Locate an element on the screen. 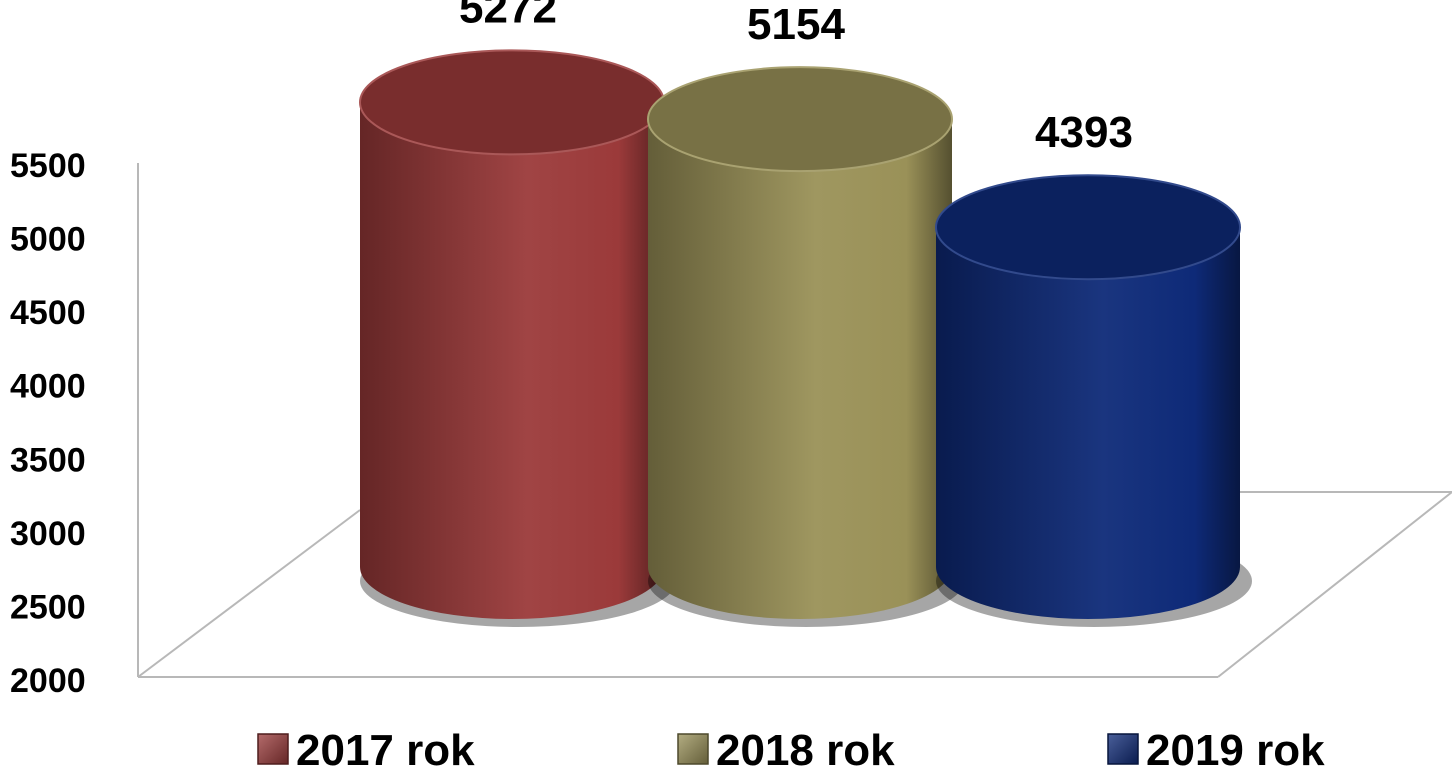 Image resolution: width=1452 pixels, height=771 pixels. y-tick-label: 5000 is located at coordinates (48, 240).